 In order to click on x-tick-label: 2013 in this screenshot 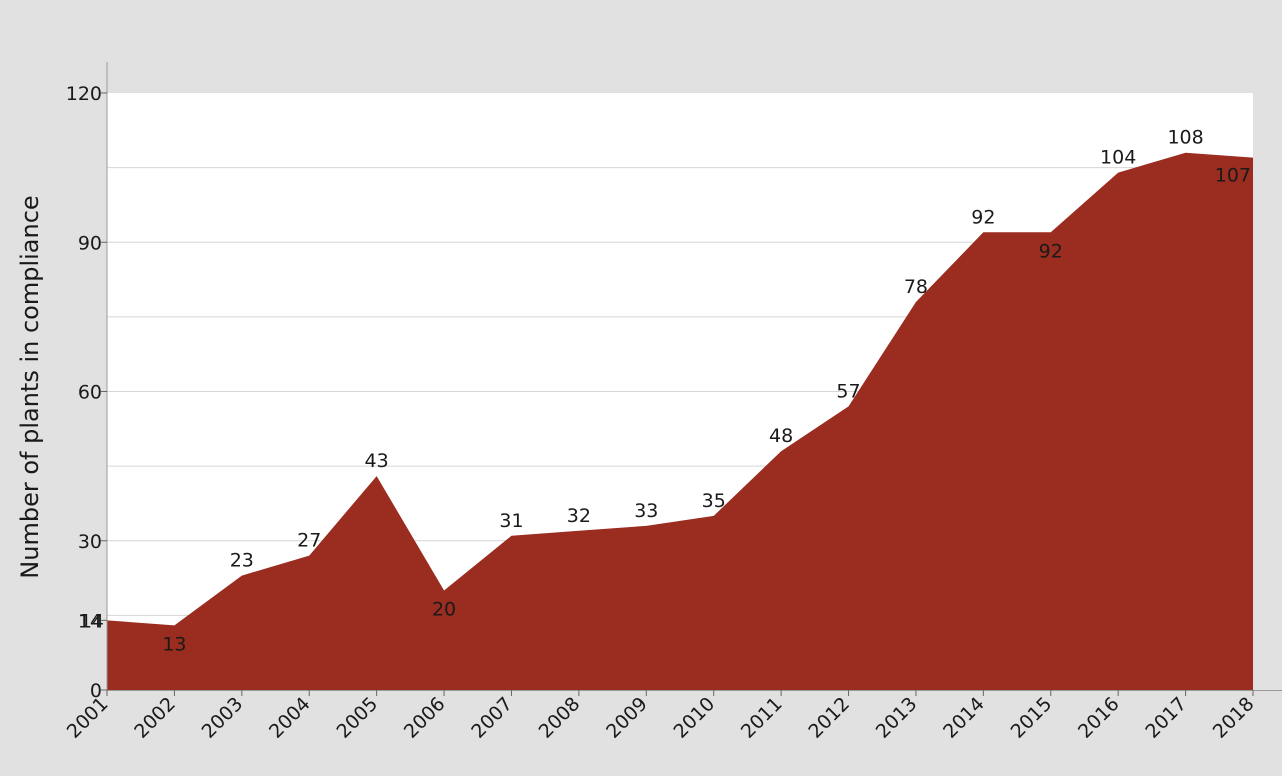, I will do `click(897, 718)`.